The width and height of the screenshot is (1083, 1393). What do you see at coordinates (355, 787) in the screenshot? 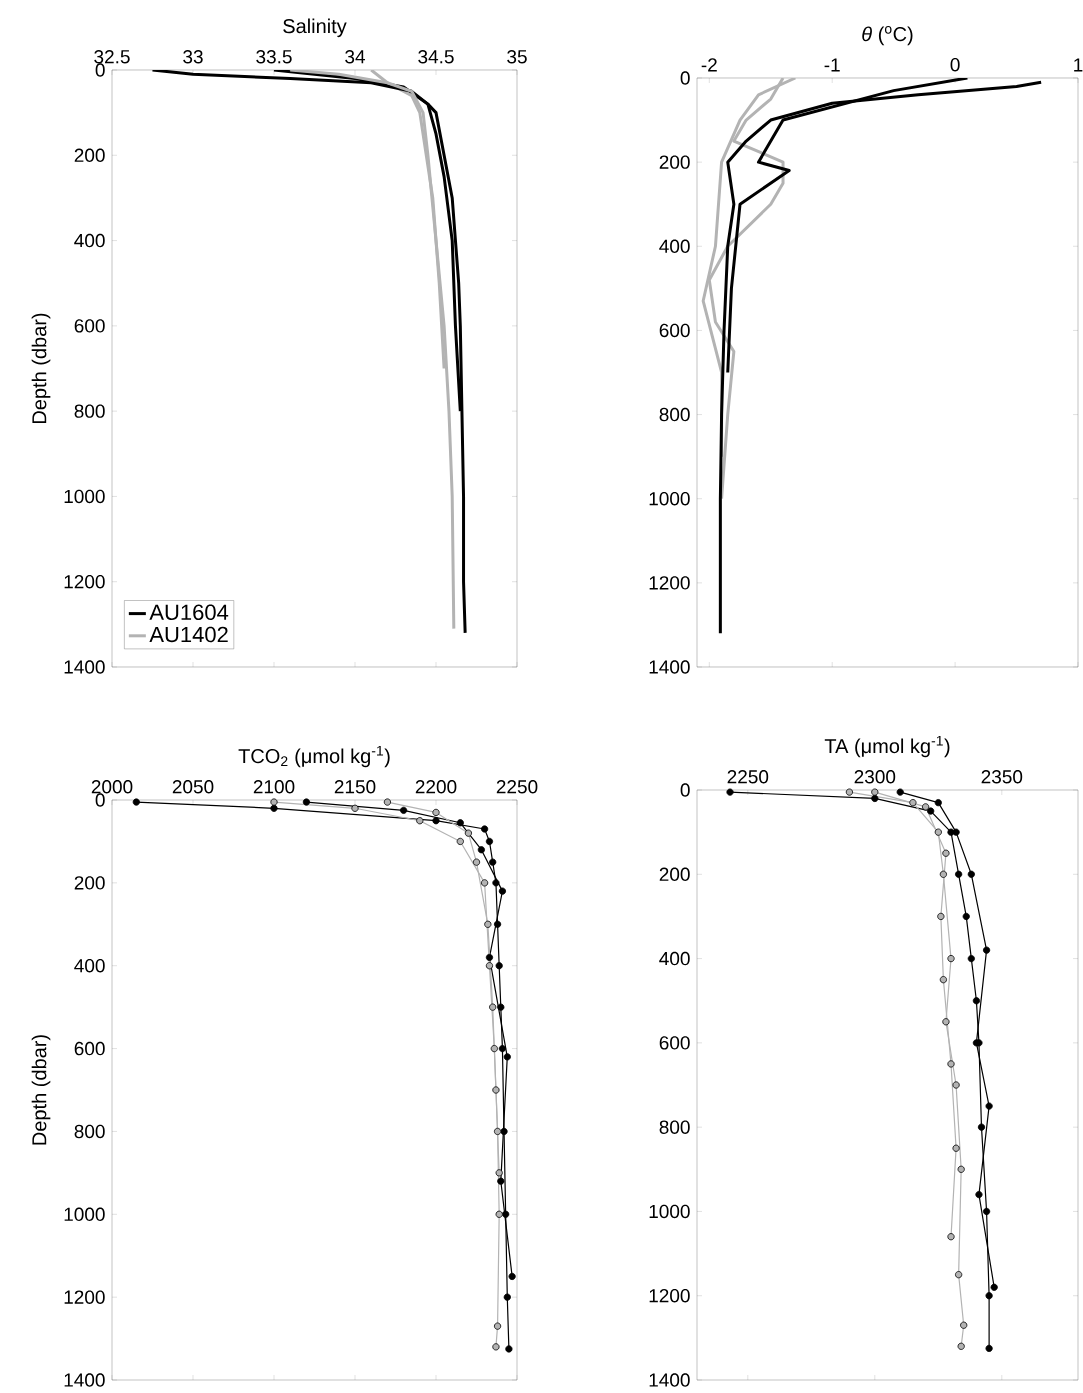
I see `x-tick-label: 2150` at bounding box center [355, 787].